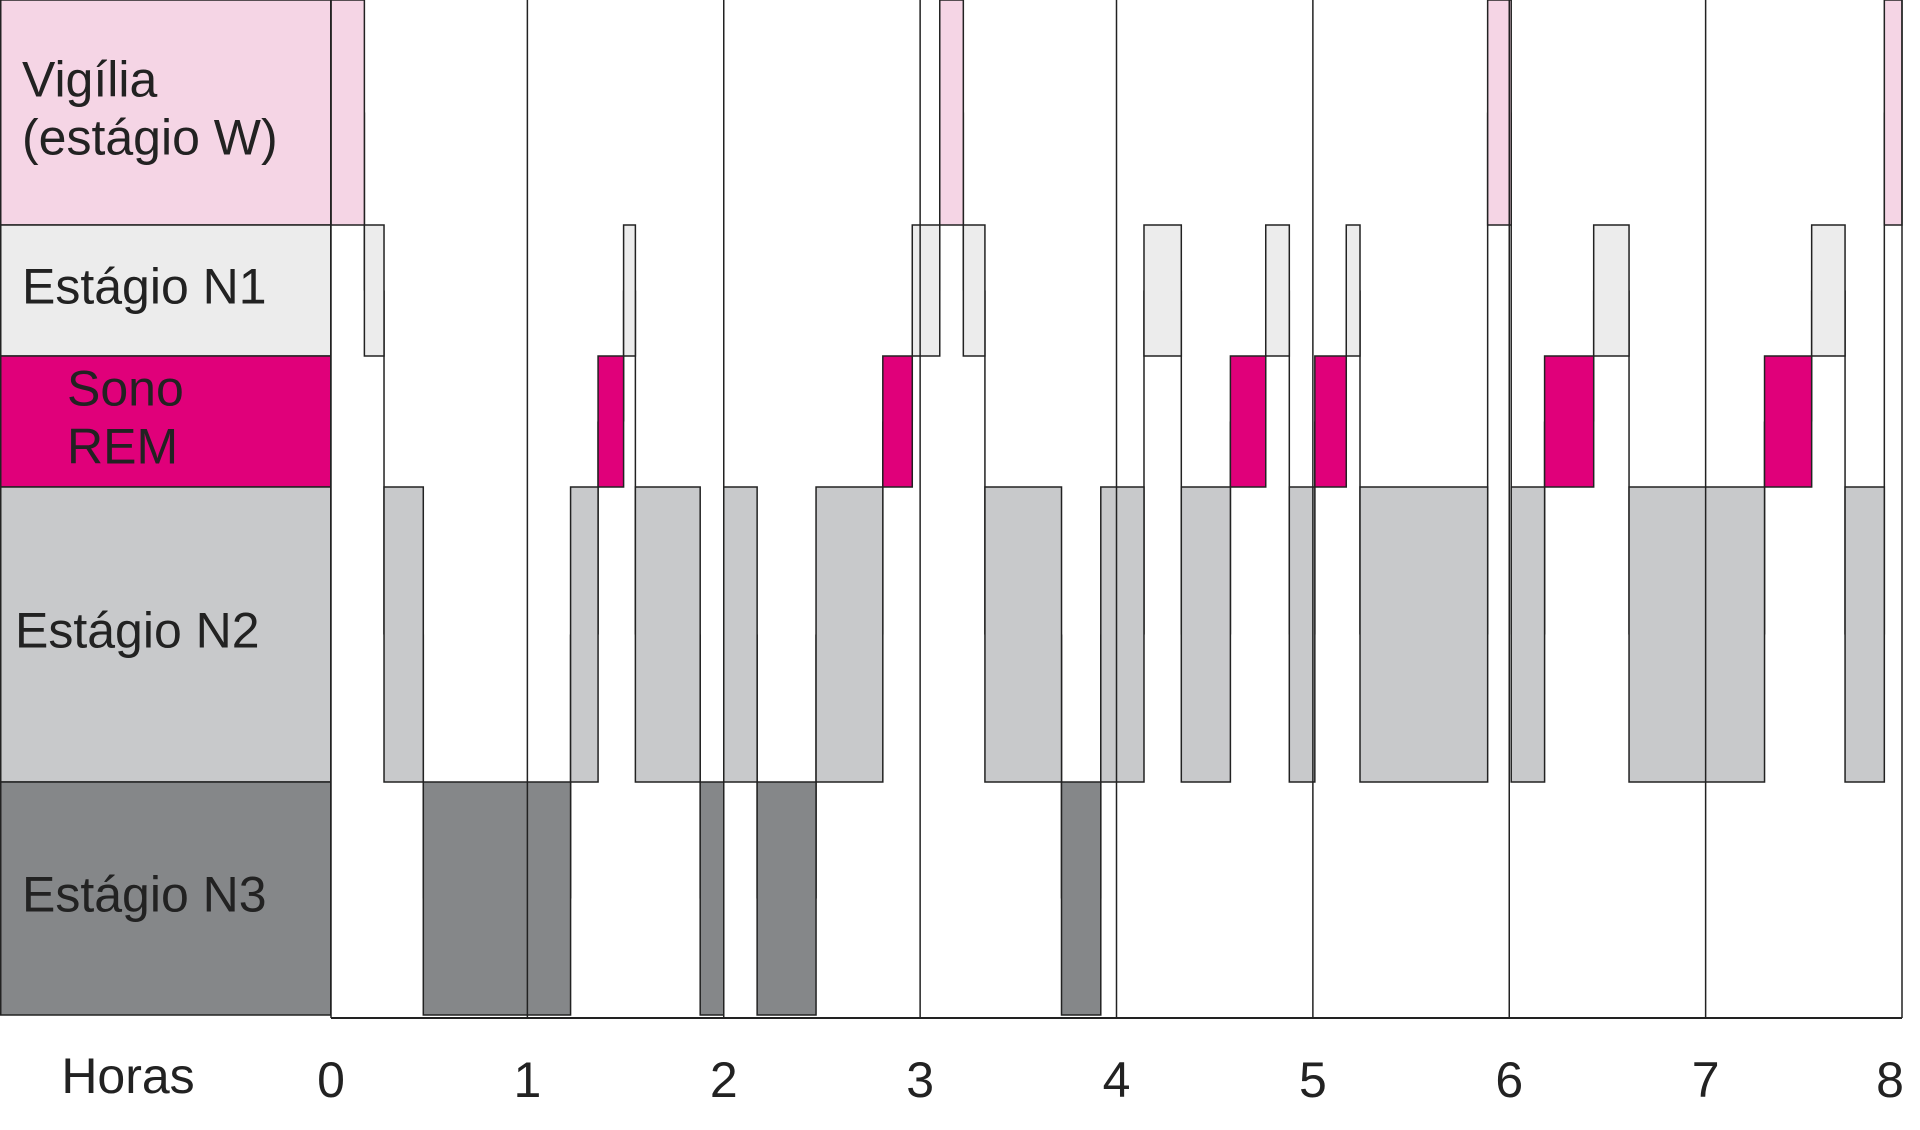 The width and height of the screenshot is (1920, 1130). What do you see at coordinates (527, 1080) in the screenshot?
I see `x-tick-label: 1` at bounding box center [527, 1080].